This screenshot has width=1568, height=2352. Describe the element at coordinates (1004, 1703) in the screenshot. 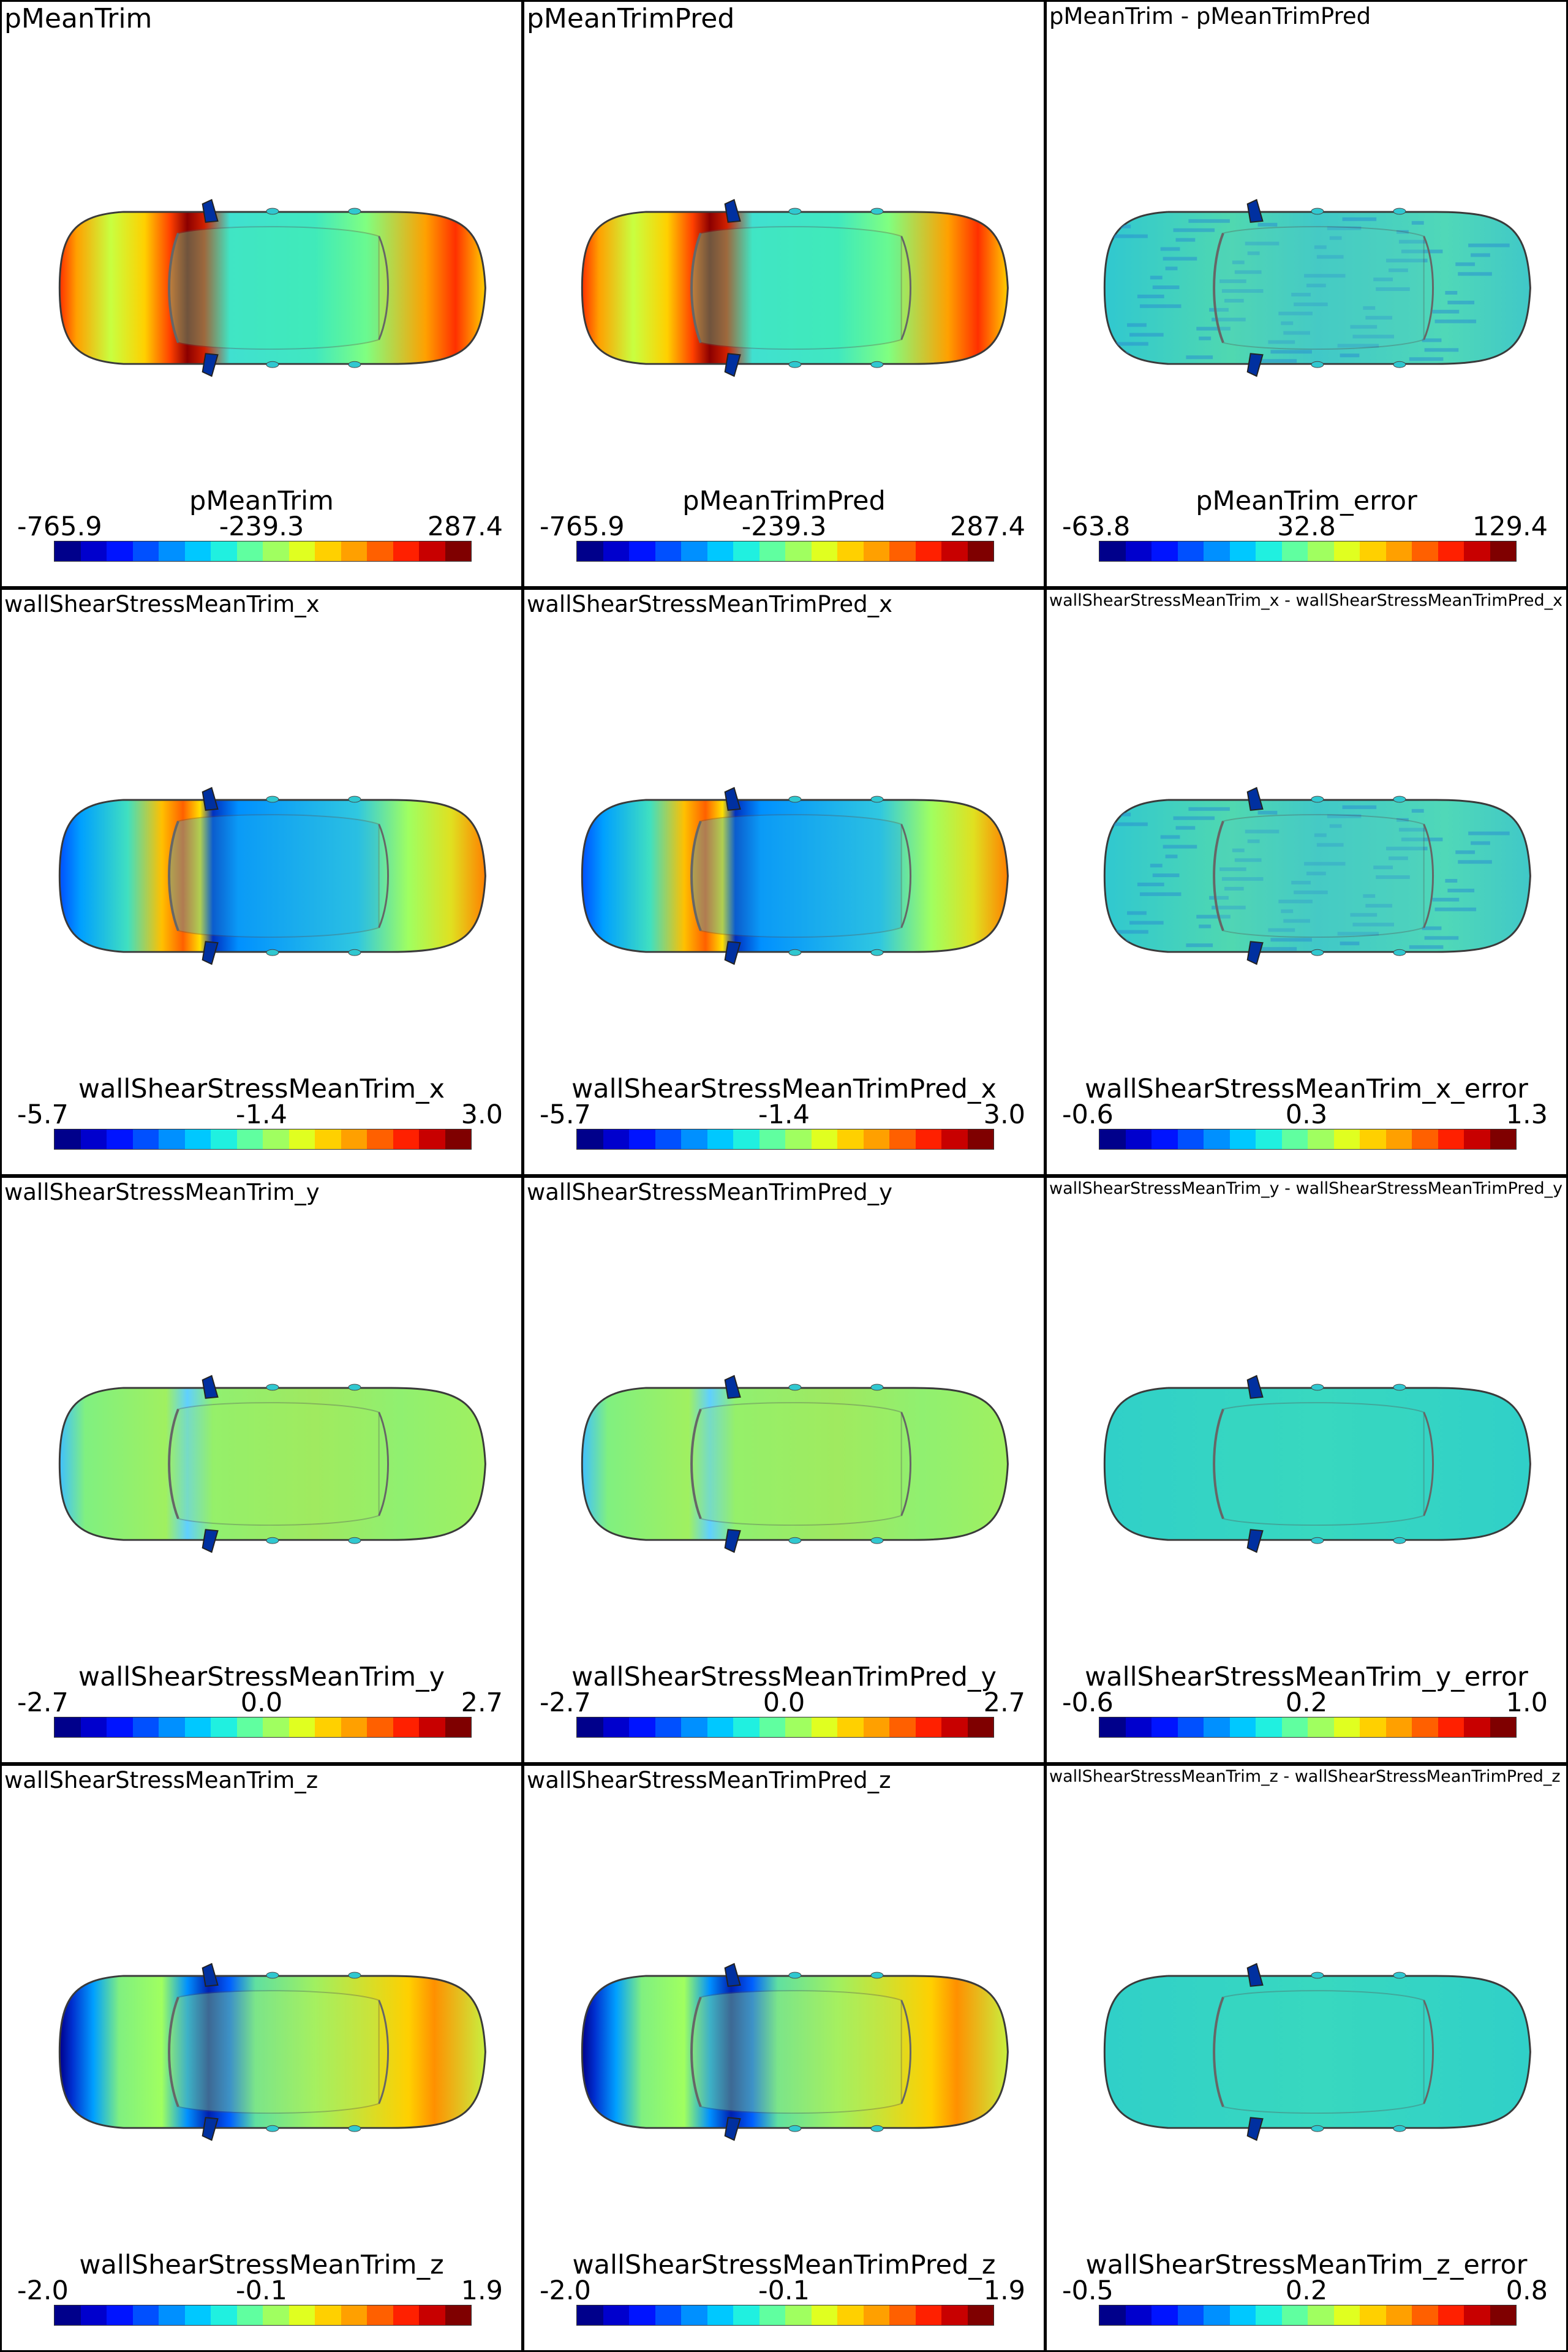

I see `colorbar-max-label: 2.7` at that location.